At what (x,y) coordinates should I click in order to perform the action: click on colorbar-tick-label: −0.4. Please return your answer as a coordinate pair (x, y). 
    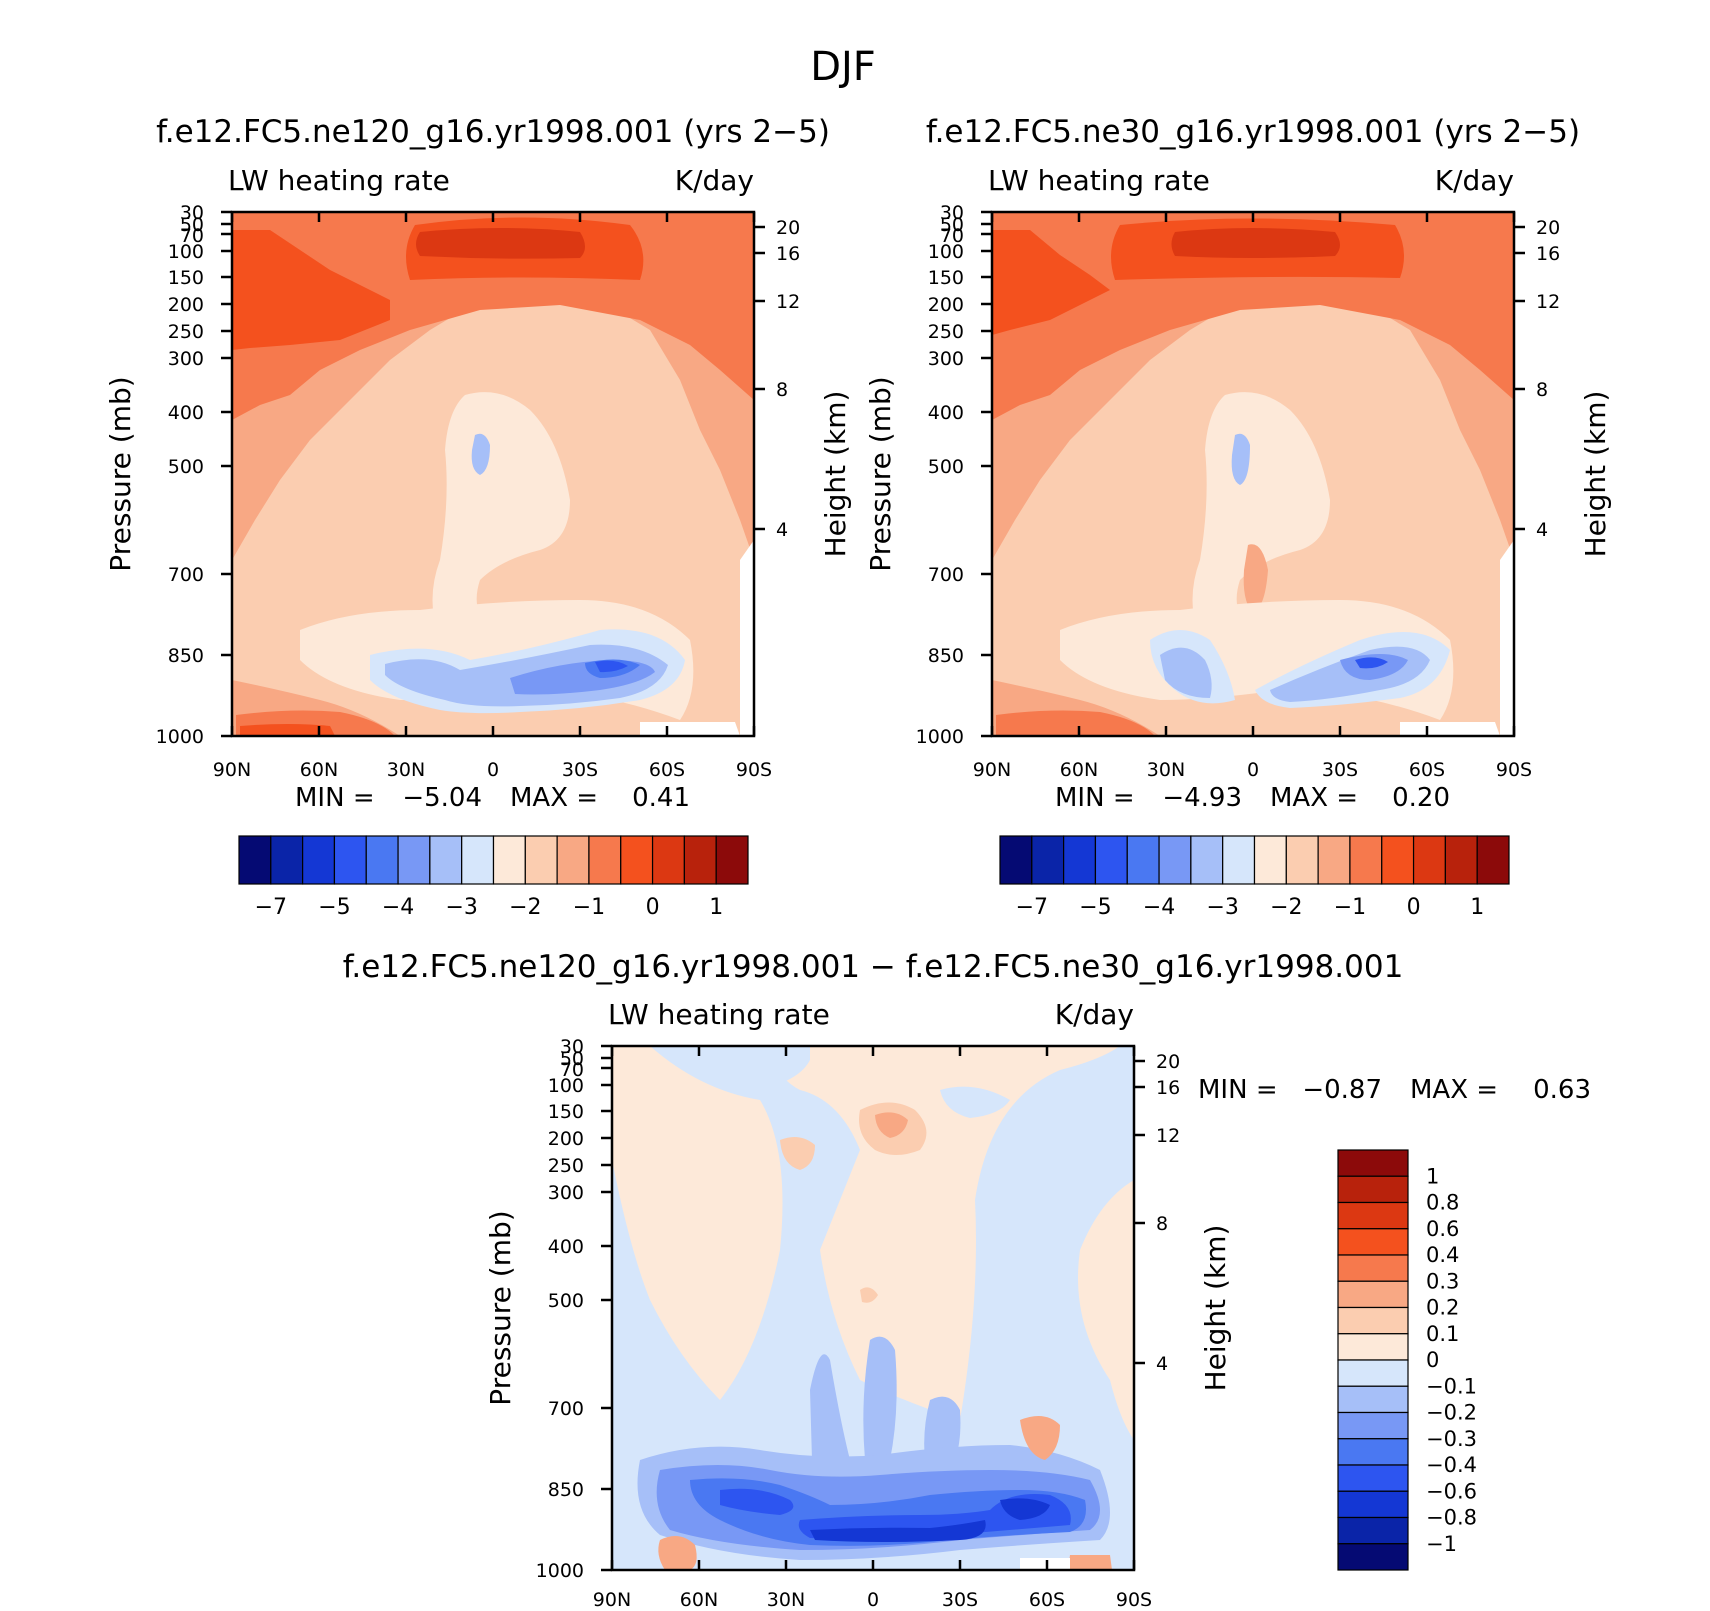
    Looking at the image, I should click on (1451, 1465).